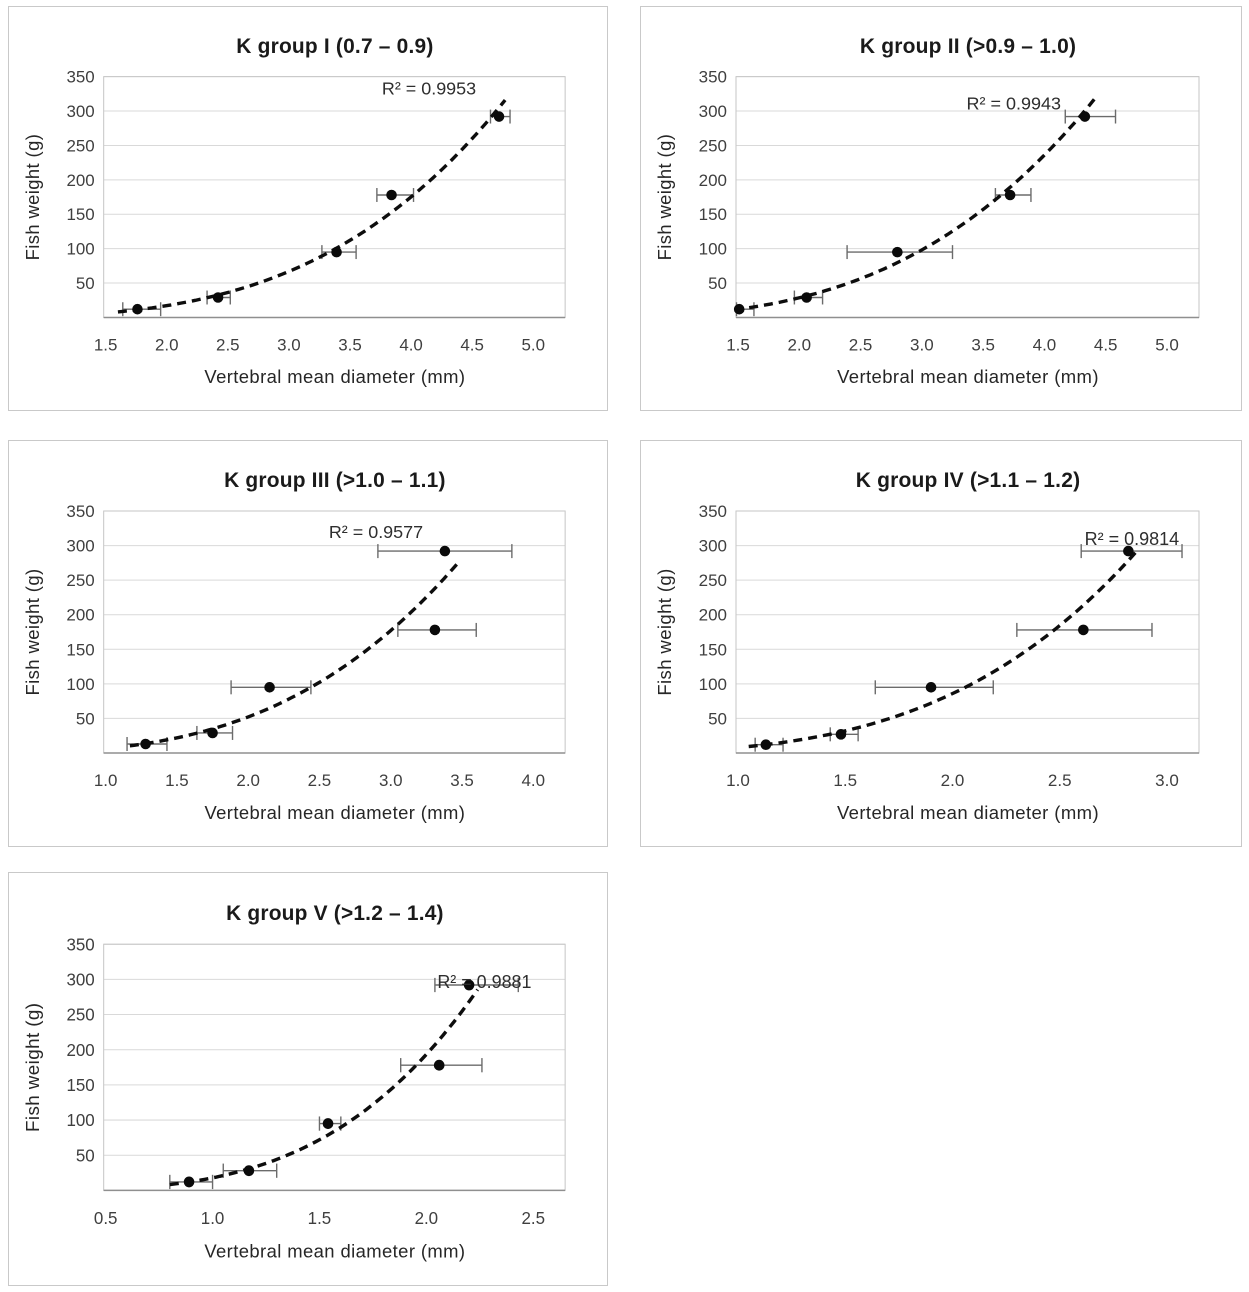  What do you see at coordinates (462, 780) in the screenshot?
I see `x-tick-label: 3.5` at bounding box center [462, 780].